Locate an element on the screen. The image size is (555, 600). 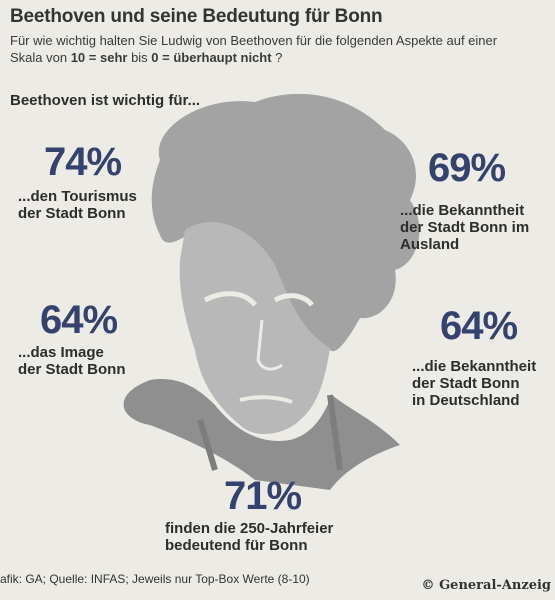
copyright-note: © General-Anzeig is located at coordinates (486, 585).